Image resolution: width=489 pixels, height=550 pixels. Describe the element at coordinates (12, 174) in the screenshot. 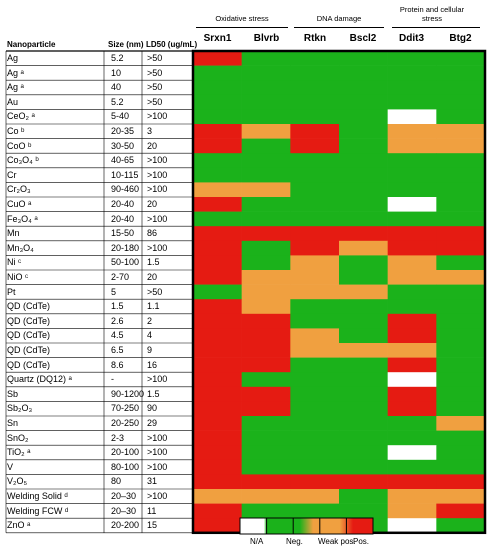

I see `row-nanoparticle: Cr` at that location.